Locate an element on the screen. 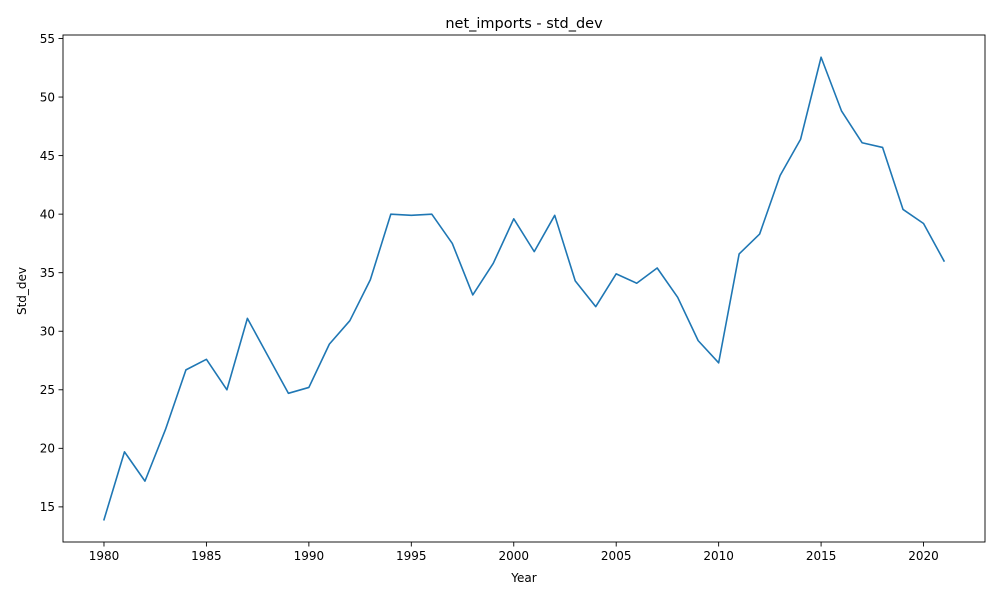  y-tick-label: 45 is located at coordinates (47, 156).